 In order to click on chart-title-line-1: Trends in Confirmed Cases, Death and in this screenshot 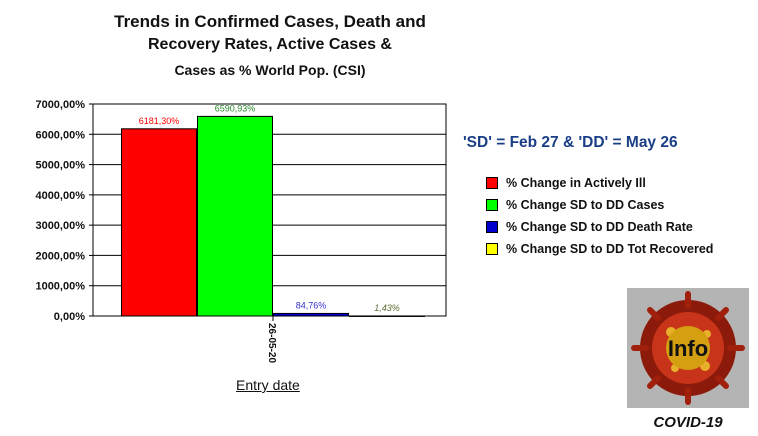, I will do `click(270, 21)`.